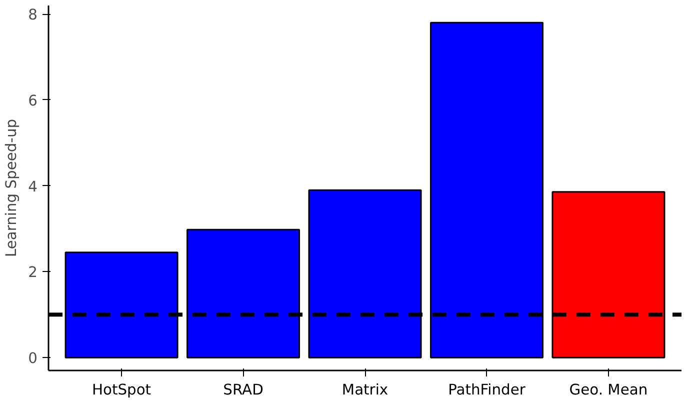 Image resolution: width=686 pixels, height=401 pixels. I want to click on x-tick-label: PathFinder, so click(487, 390).